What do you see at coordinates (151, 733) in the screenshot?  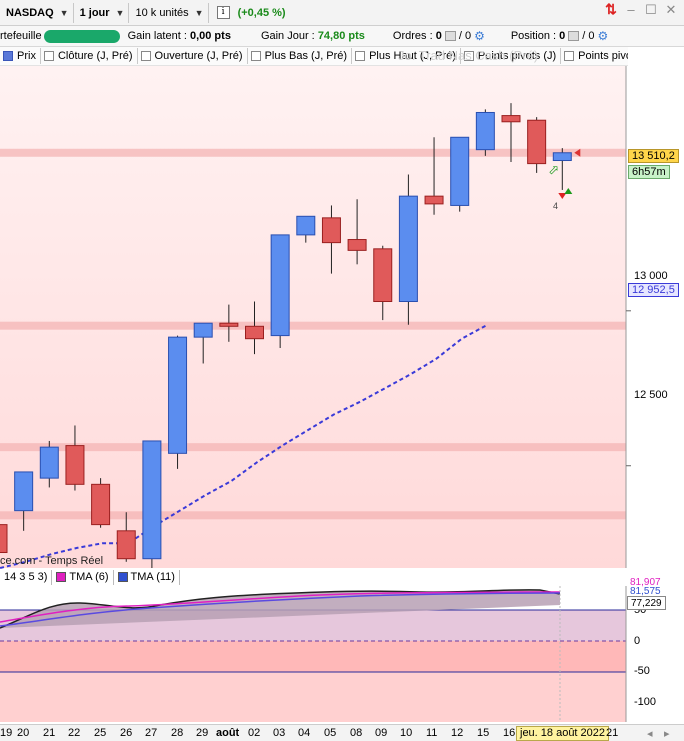 I see `date-label: 27` at bounding box center [151, 733].